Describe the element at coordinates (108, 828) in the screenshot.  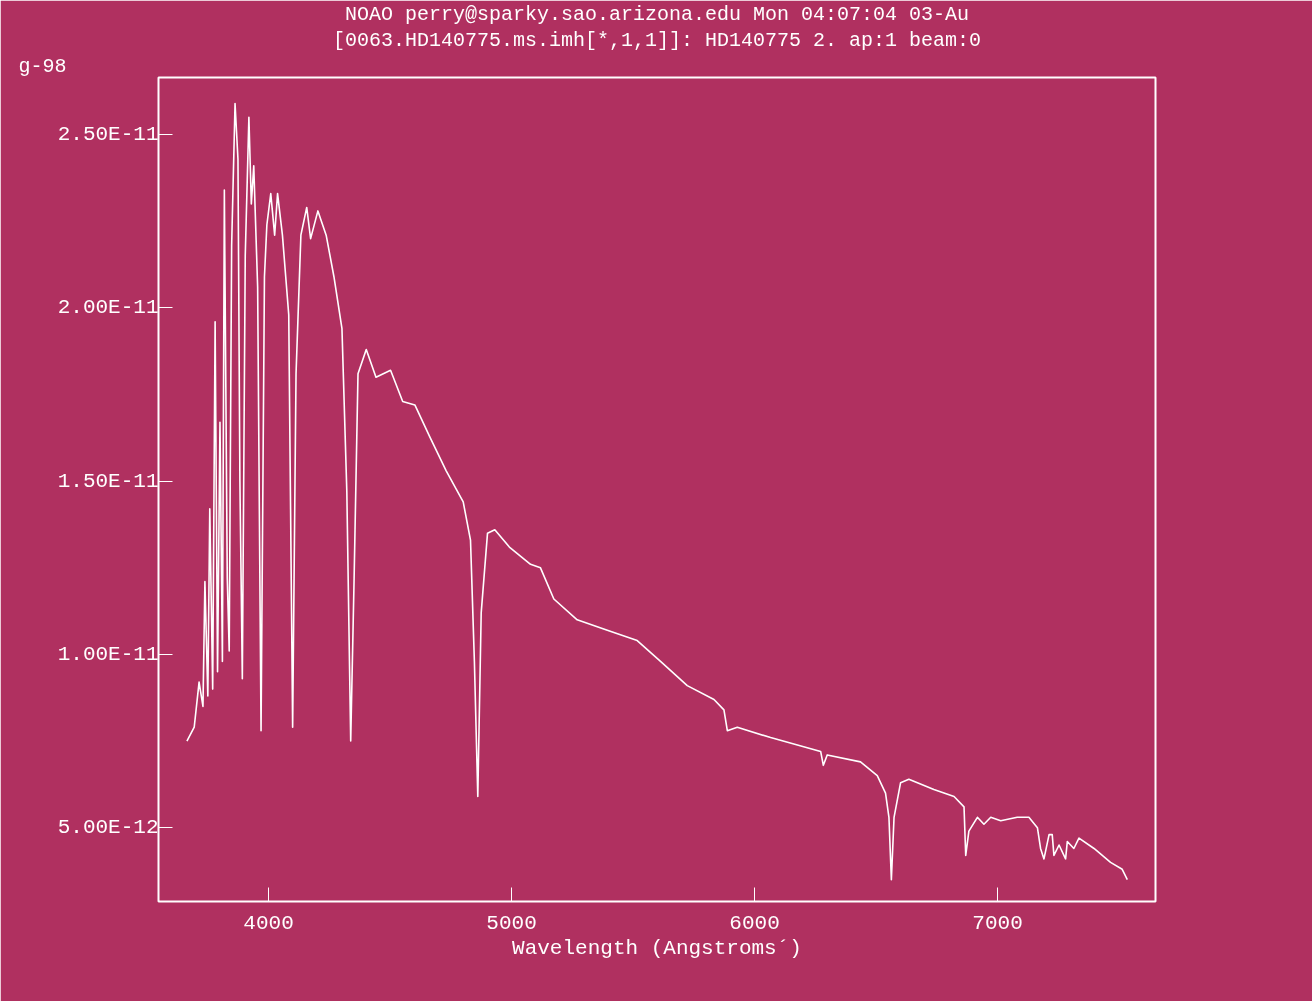
I see `y-tick-label: 5.00E-12` at that location.